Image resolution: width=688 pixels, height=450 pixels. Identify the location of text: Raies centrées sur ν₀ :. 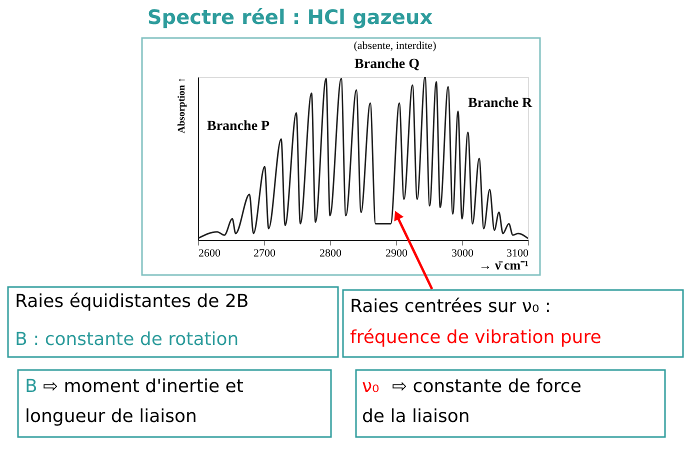
(450, 306).